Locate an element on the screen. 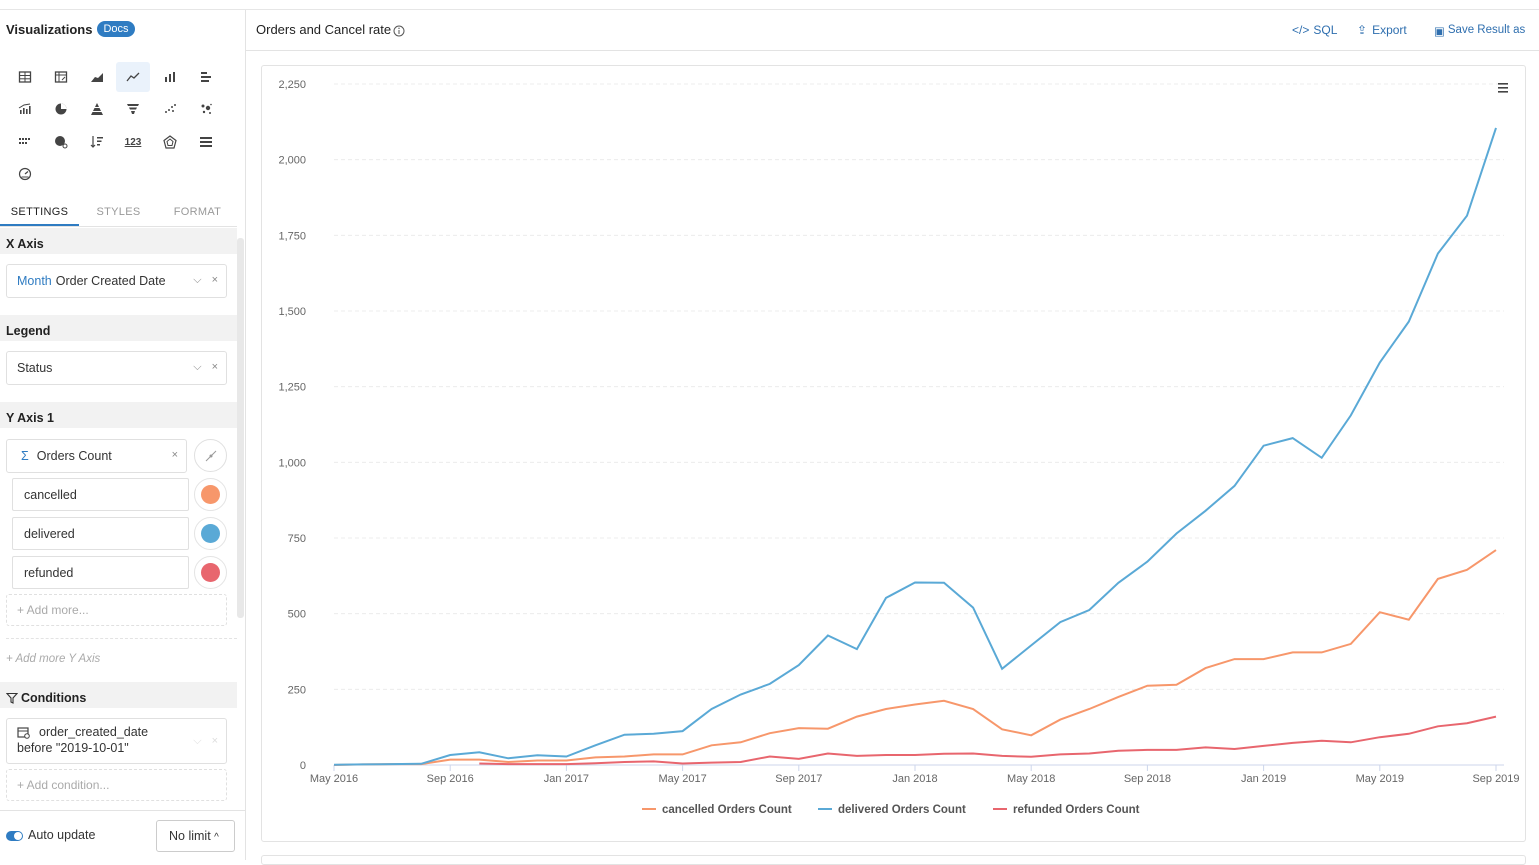 The width and height of the screenshot is (1539, 865). x-axis-field: Month Order Created Date ⌵ × is located at coordinates (116, 281).